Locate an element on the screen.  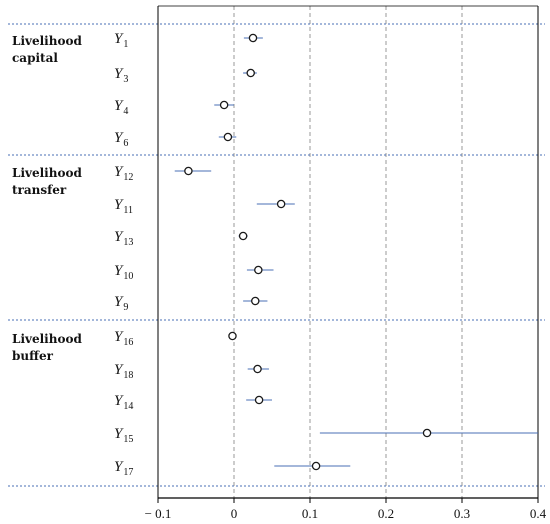
x-tick-label: 0.1 is located at coordinates (310, 513).